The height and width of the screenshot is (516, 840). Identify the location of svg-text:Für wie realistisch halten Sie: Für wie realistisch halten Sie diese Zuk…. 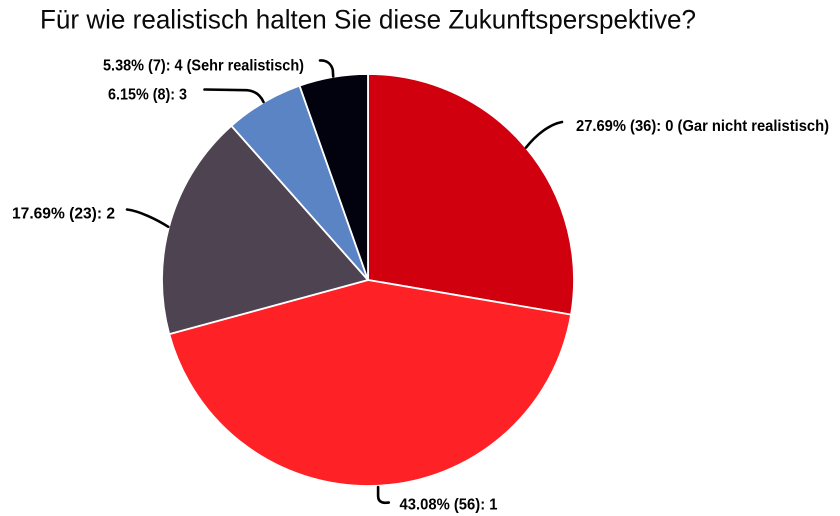
(368, 20).